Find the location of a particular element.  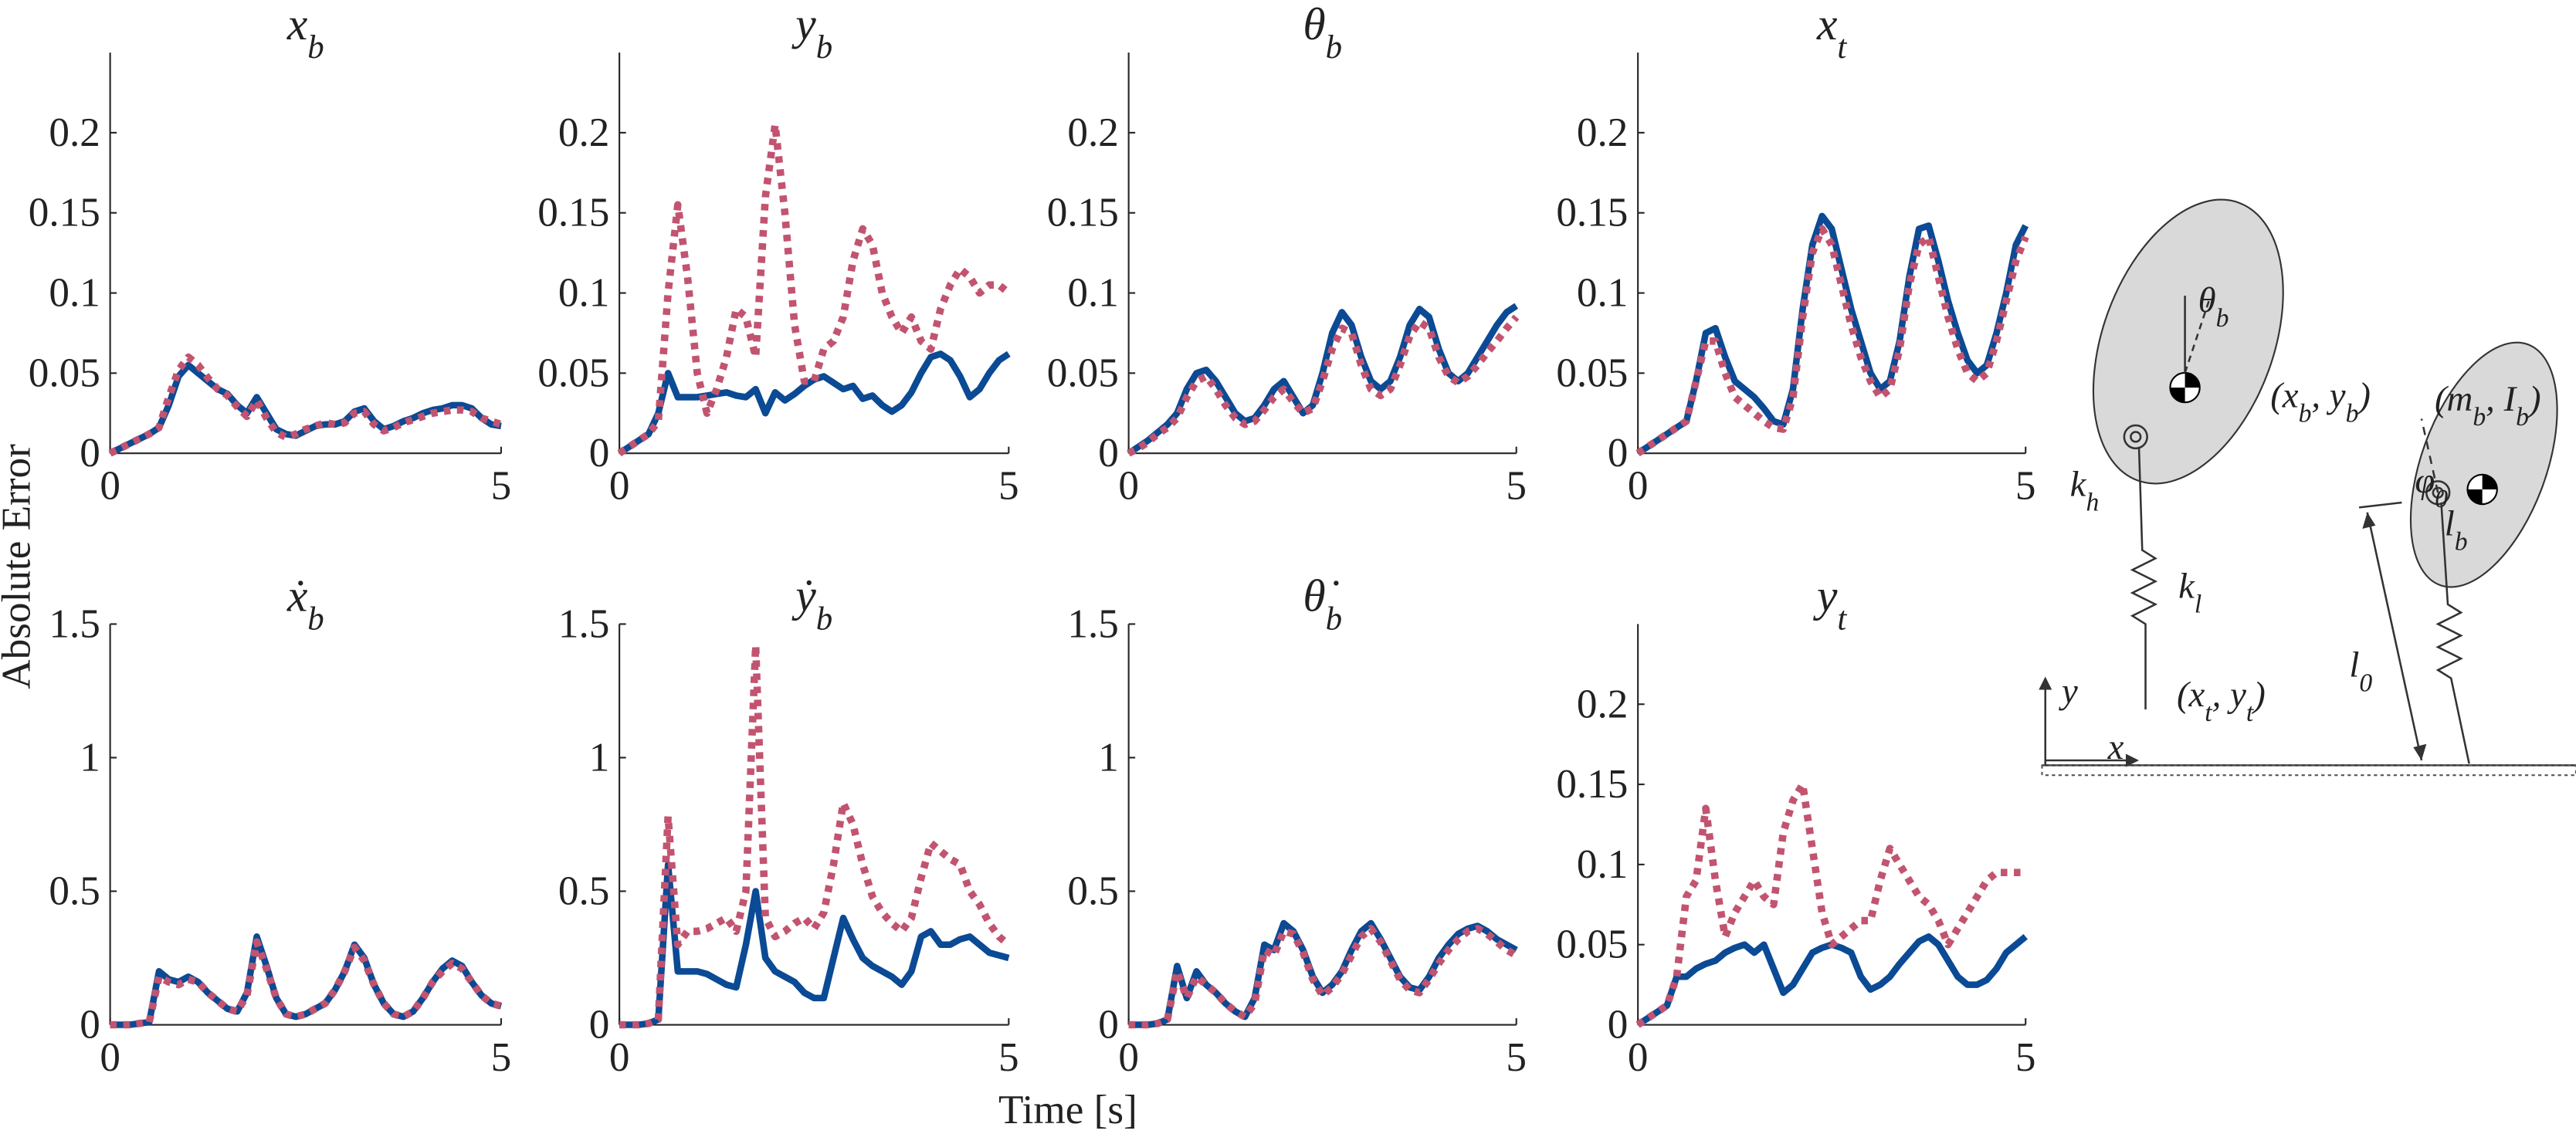

subplot: ẏb 0 0.5 1 1.5 0 5 is located at coordinates (788, 825).